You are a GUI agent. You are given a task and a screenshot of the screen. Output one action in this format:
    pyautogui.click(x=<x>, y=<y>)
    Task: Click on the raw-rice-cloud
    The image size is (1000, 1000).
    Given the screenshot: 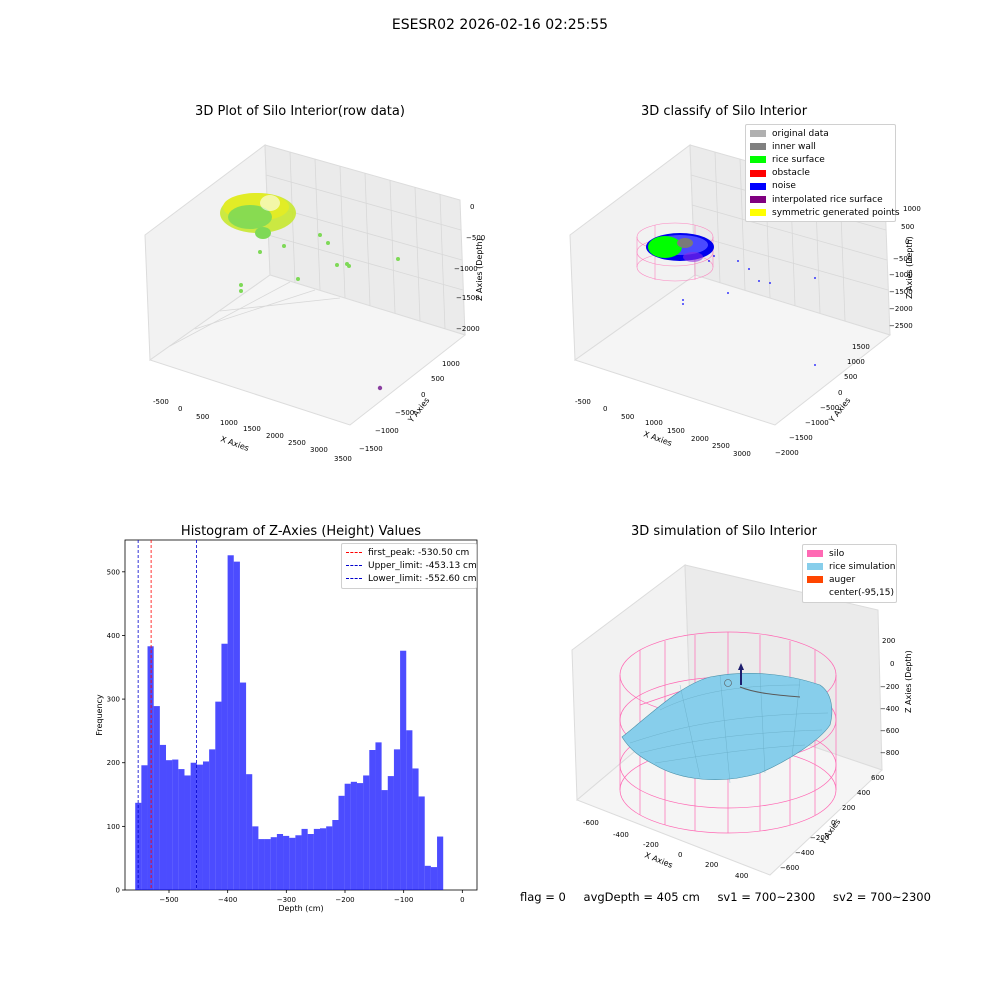 What is the action you would take?
    pyautogui.click(x=258, y=216)
    